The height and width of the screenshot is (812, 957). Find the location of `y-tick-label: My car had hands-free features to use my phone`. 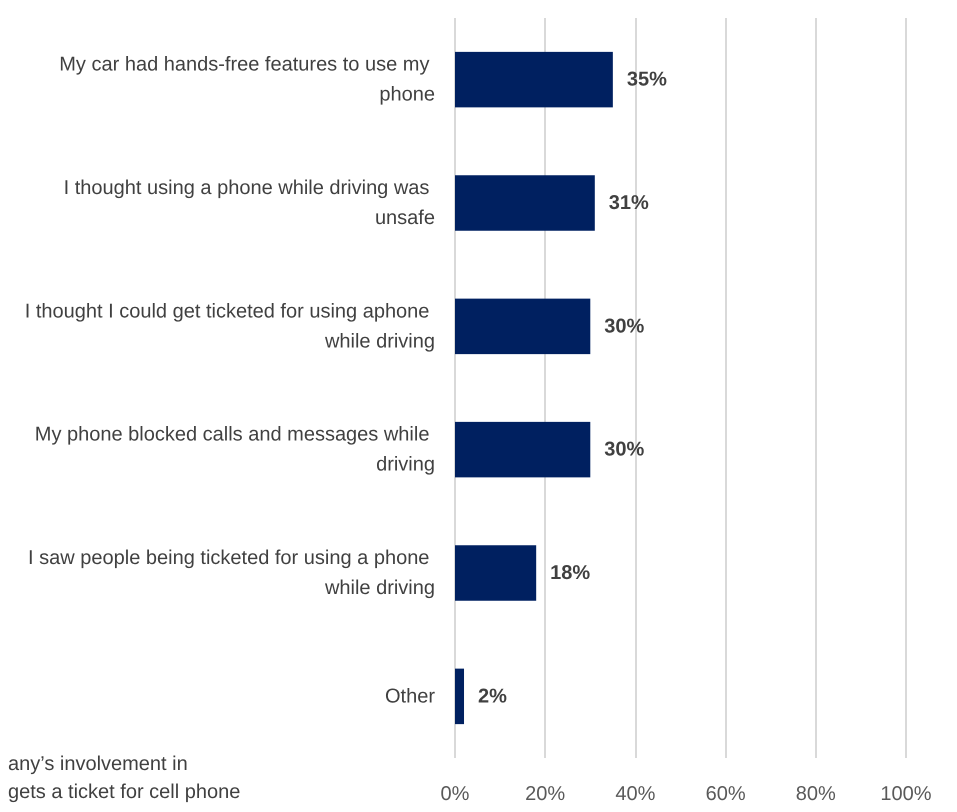

y-tick-label: My car had hands-free features to use my phone is located at coordinates (247, 80).